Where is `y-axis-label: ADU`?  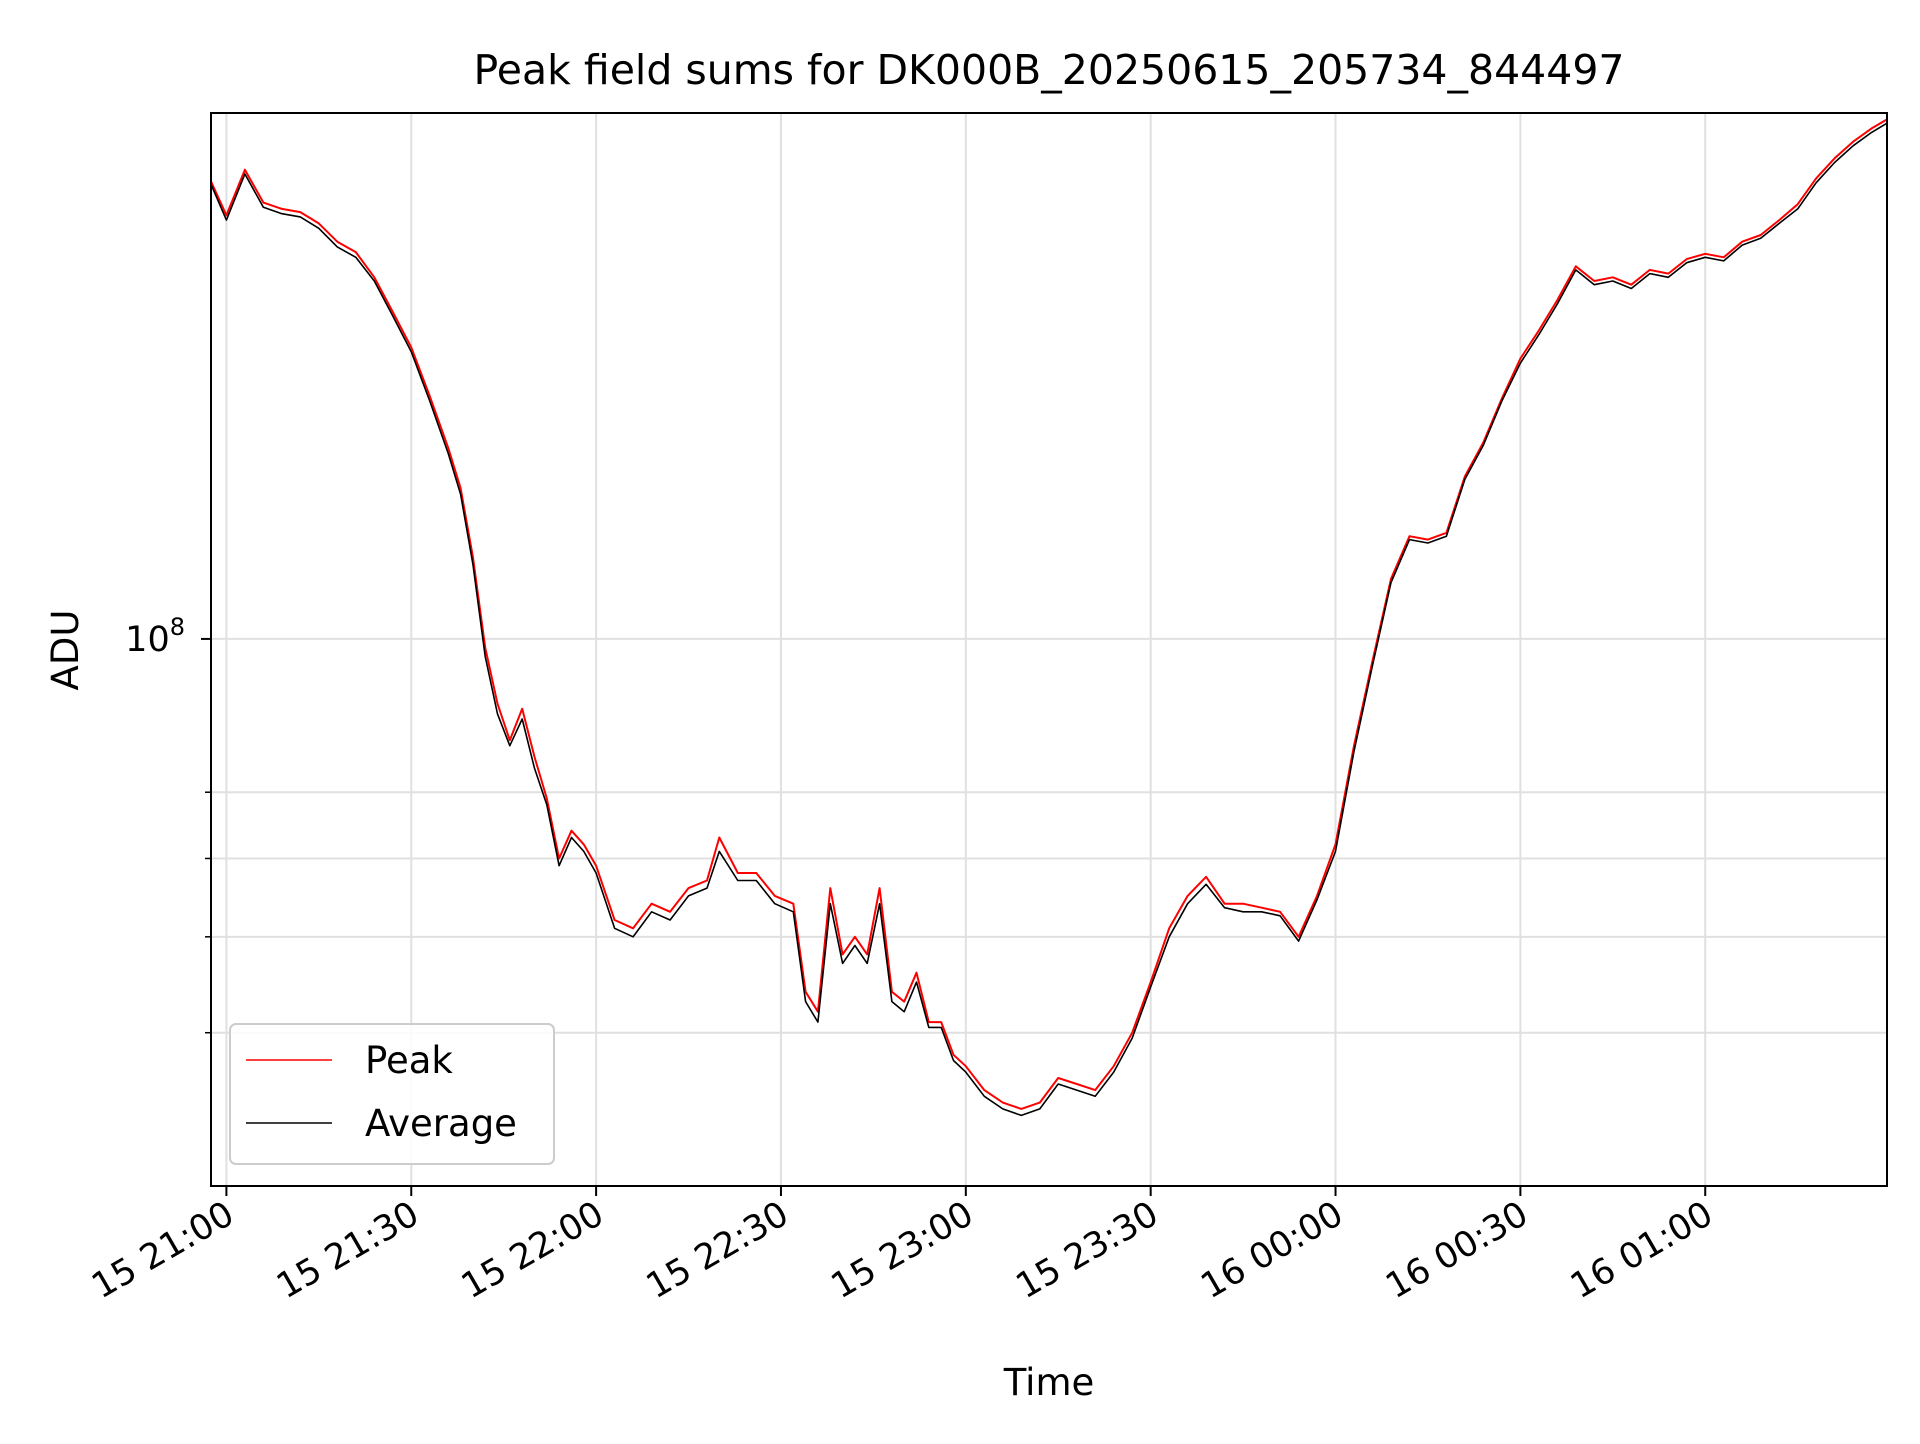
y-axis-label: ADU is located at coordinates (65, 650).